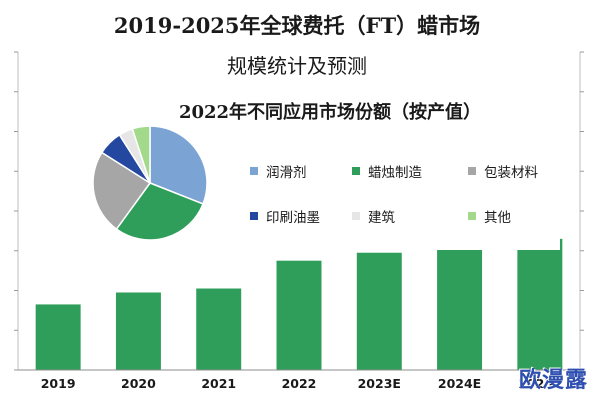 The image size is (594, 400). Describe the element at coordinates (459, 383) in the screenshot. I see `x-tick-label: 2024E` at that location.